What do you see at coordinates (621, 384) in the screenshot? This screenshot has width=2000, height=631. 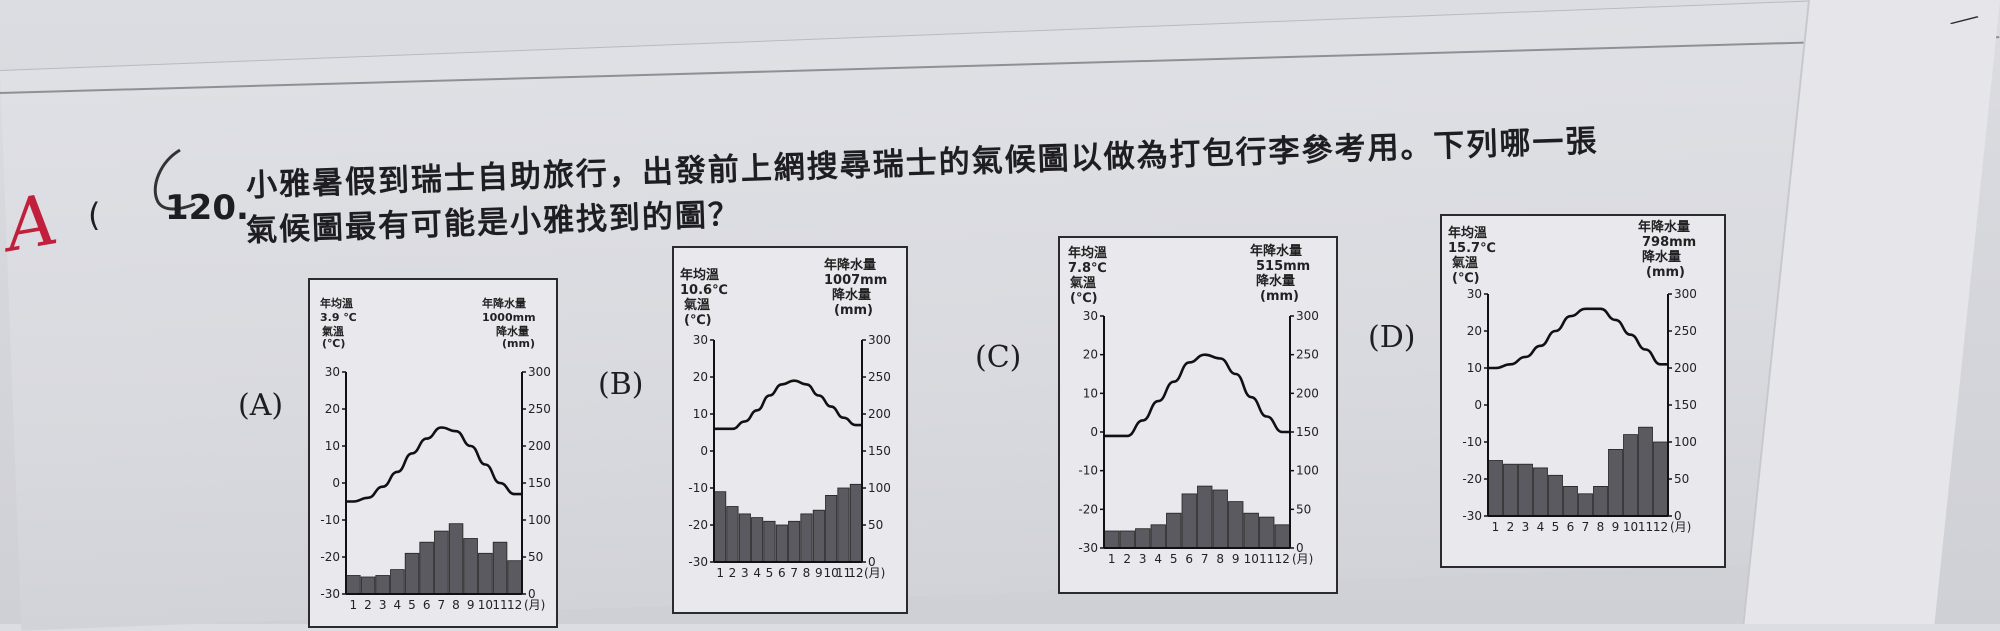 I see `option-label-b: (B)` at bounding box center [621, 384].